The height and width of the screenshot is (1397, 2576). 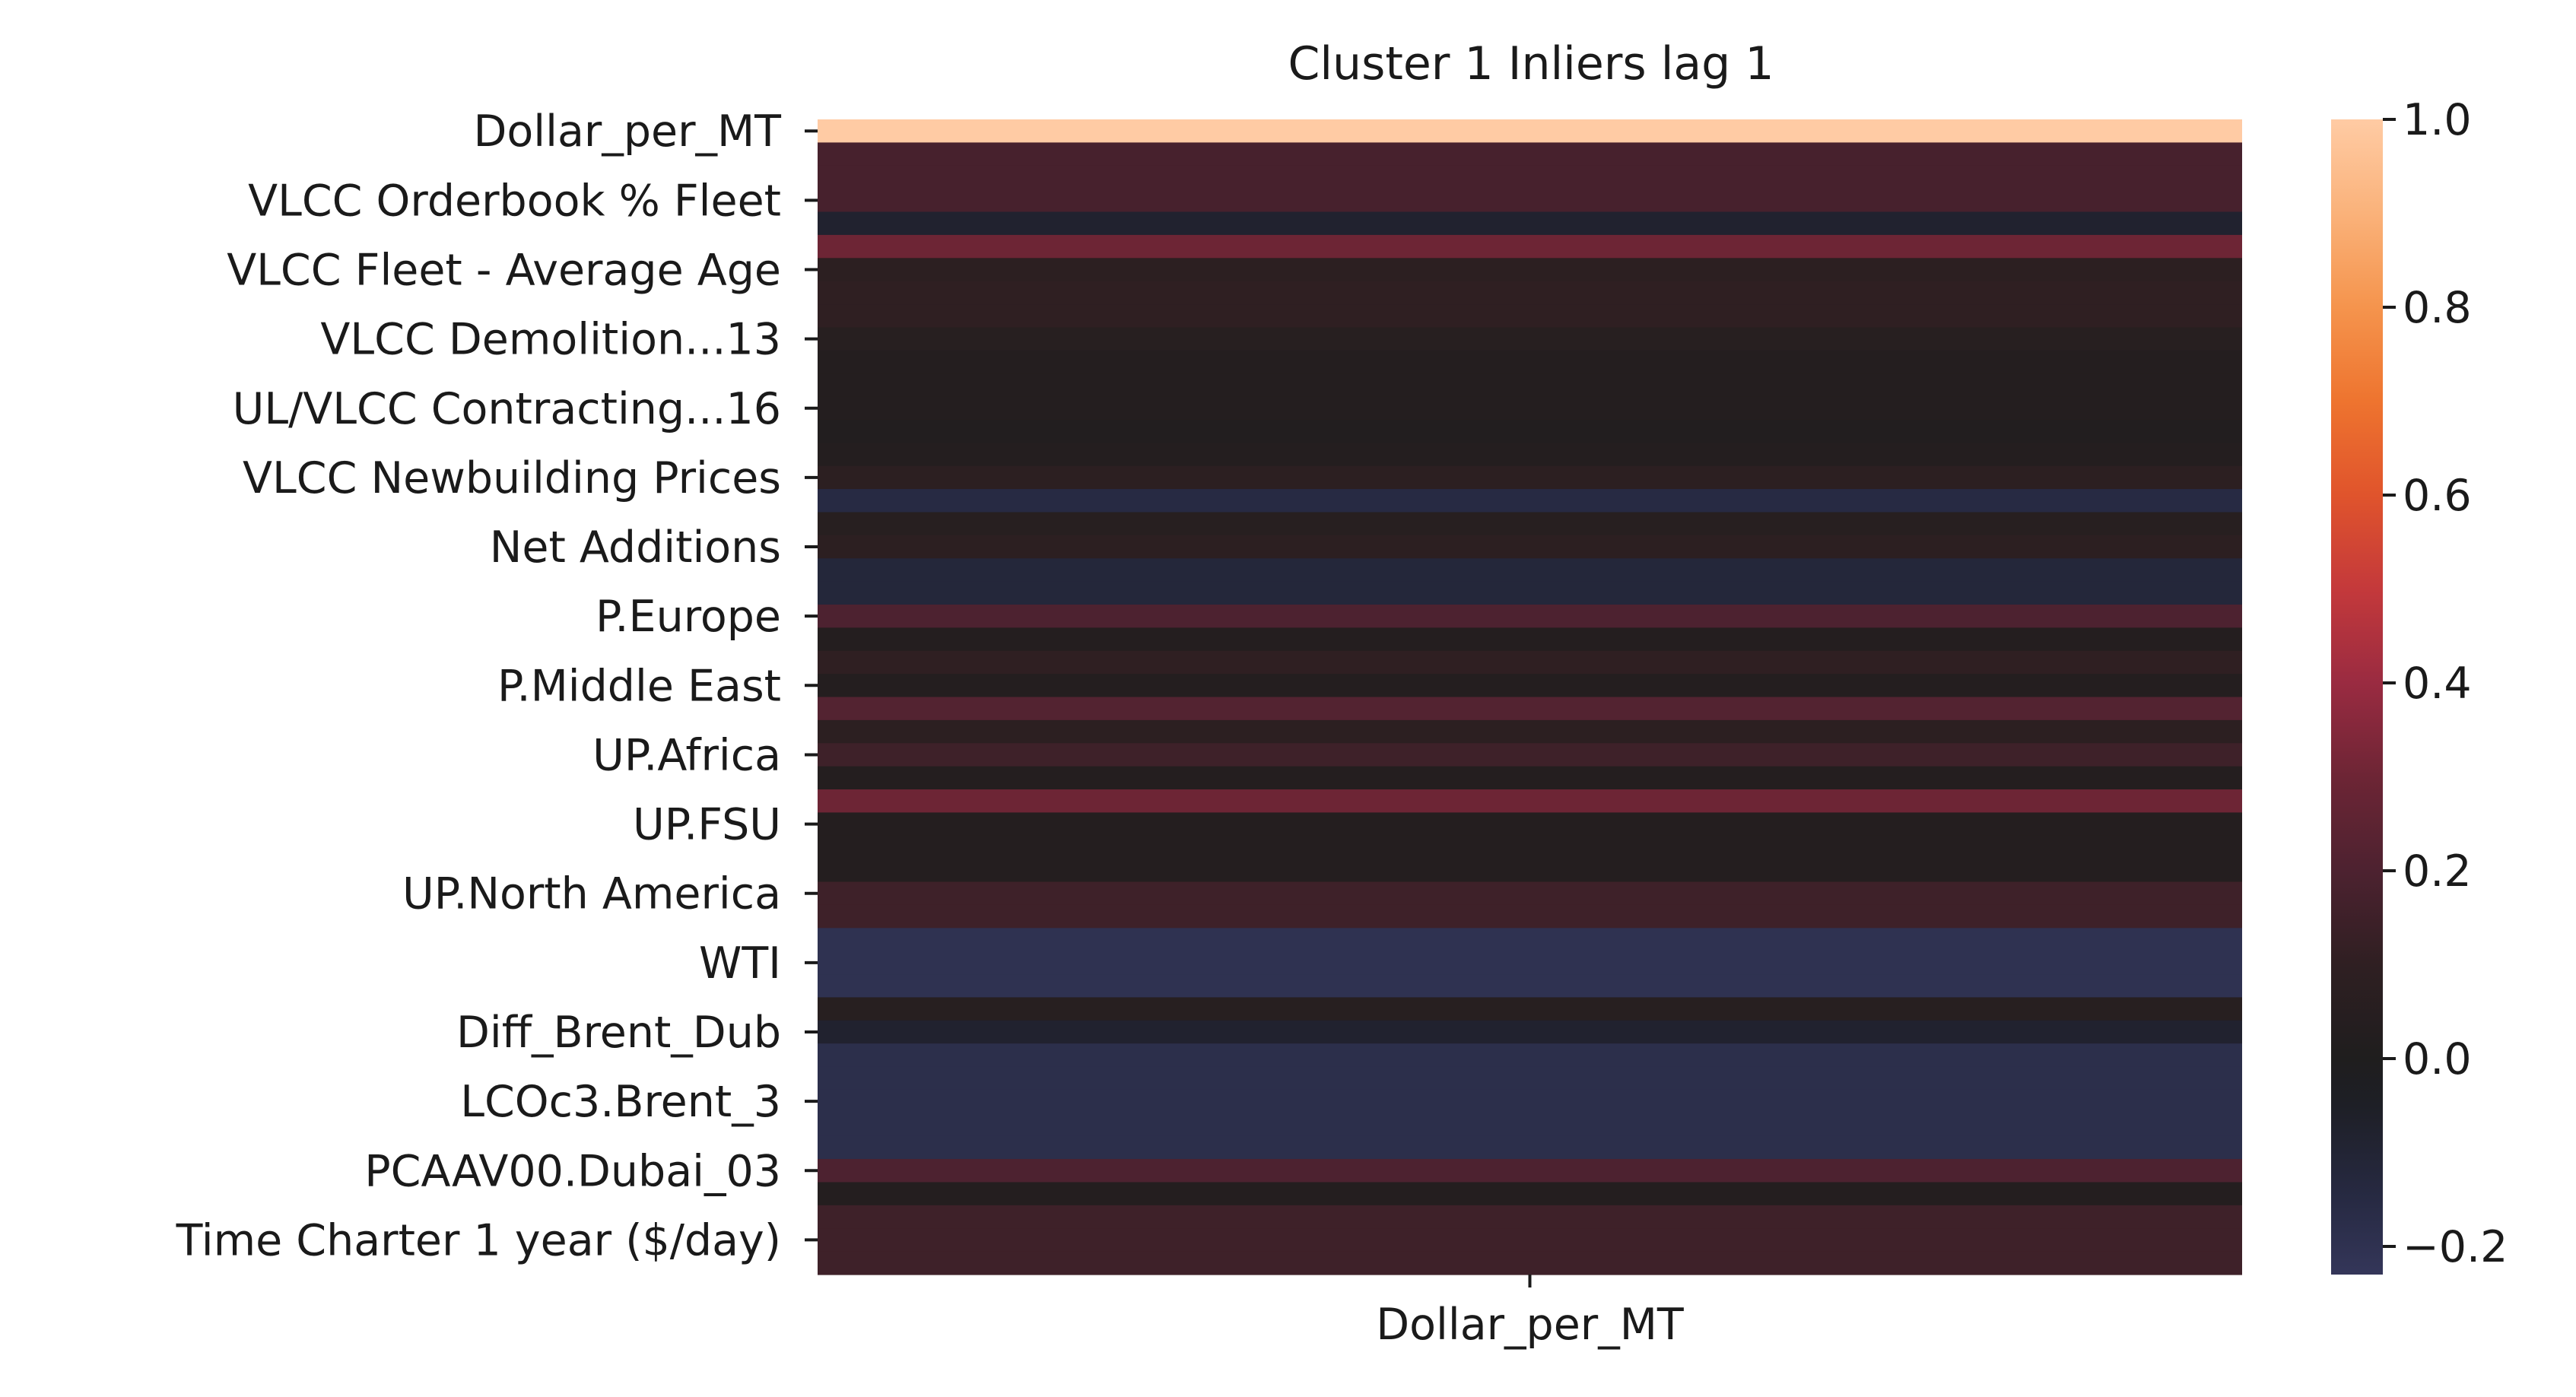 What do you see at coordinates (628, 131) in the screenshot?
I see `y-tick-label: Dollar_per_MT` at bounding box center [628, 131].